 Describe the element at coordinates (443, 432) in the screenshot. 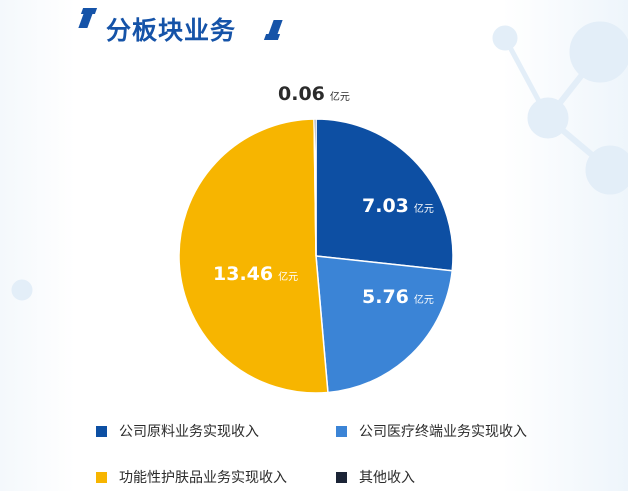

I see `legend-label: 公司医疗终端业务实现收入` at that location.